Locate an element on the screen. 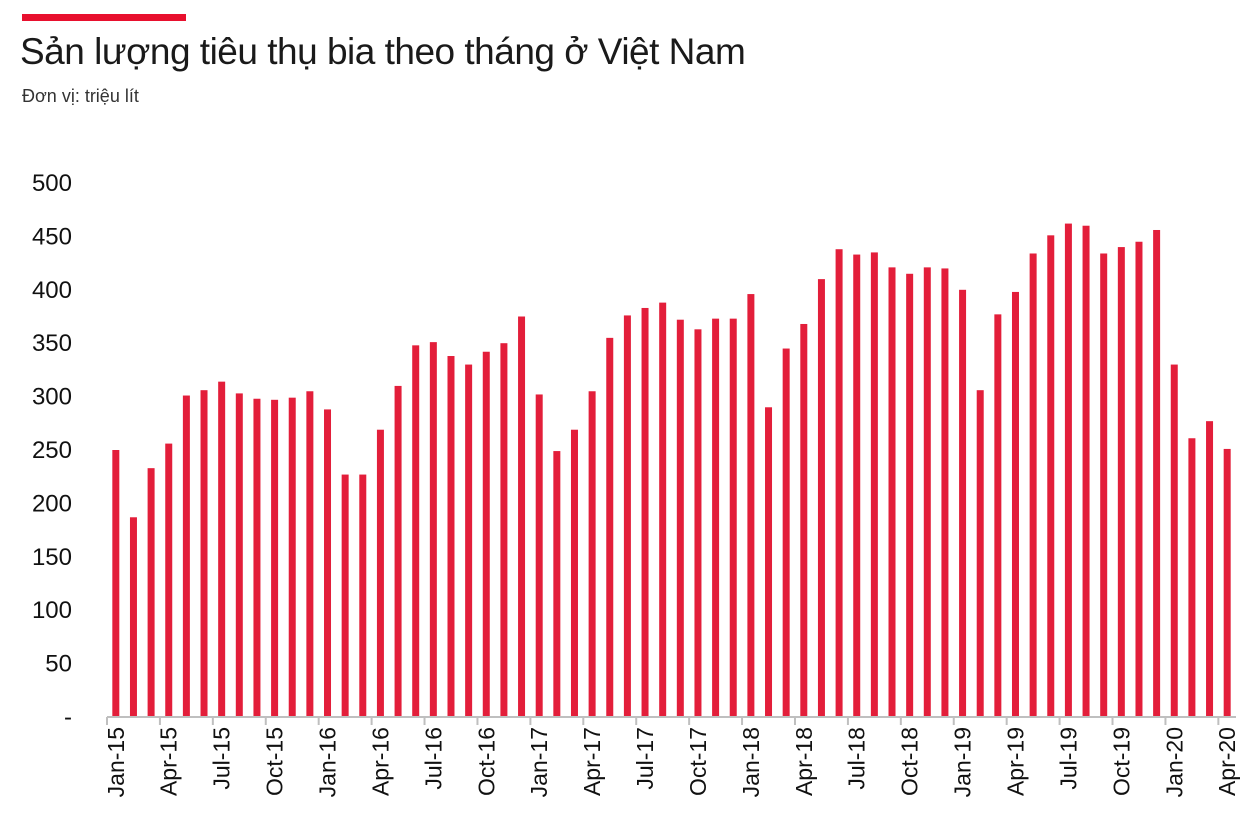  chart-subtitle: Đơn vị: triệu lít is located at coordinates (80, 96).